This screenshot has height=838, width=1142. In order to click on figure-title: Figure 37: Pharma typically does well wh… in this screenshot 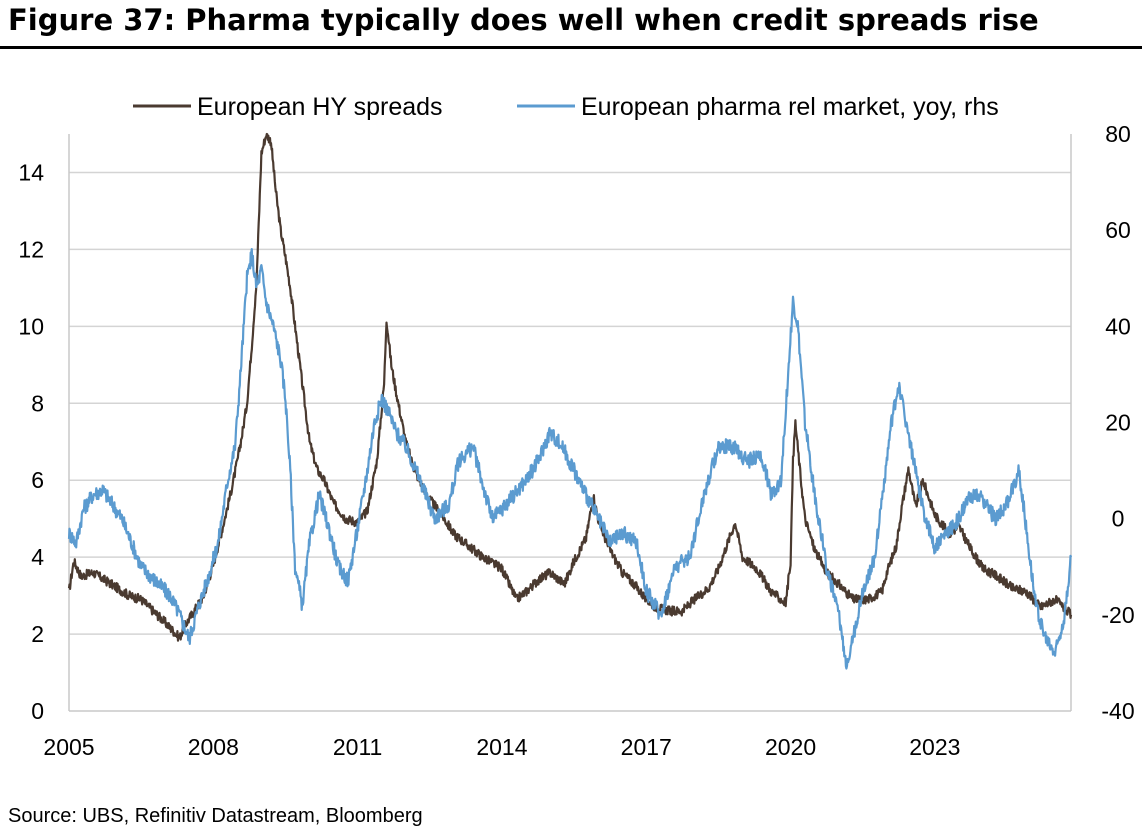, I will do `click(523, 20)`.